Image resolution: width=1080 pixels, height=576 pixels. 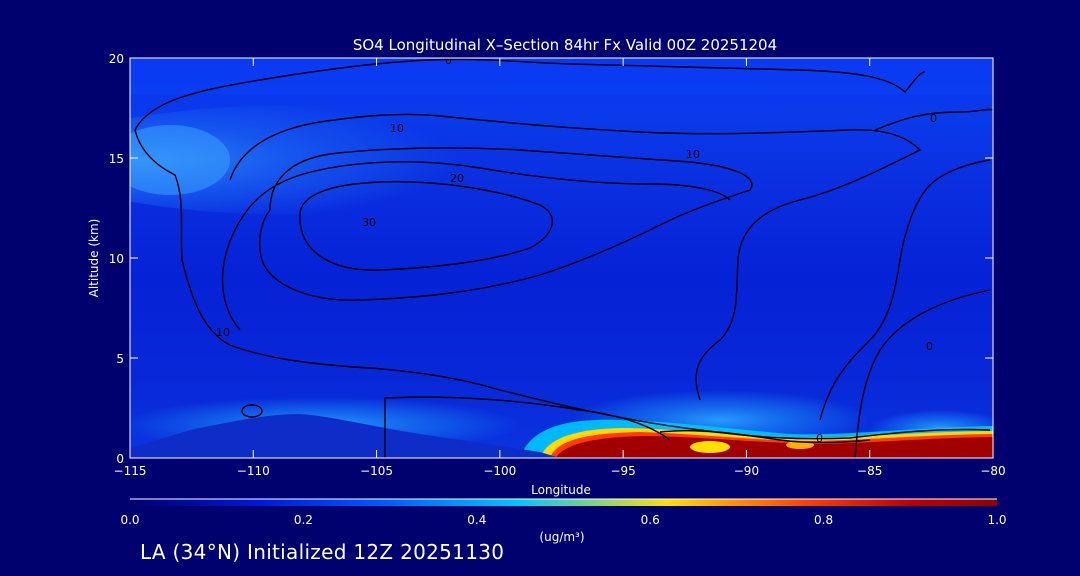 I want to click on x-tick-label: −100, so click(x=499, y=471).